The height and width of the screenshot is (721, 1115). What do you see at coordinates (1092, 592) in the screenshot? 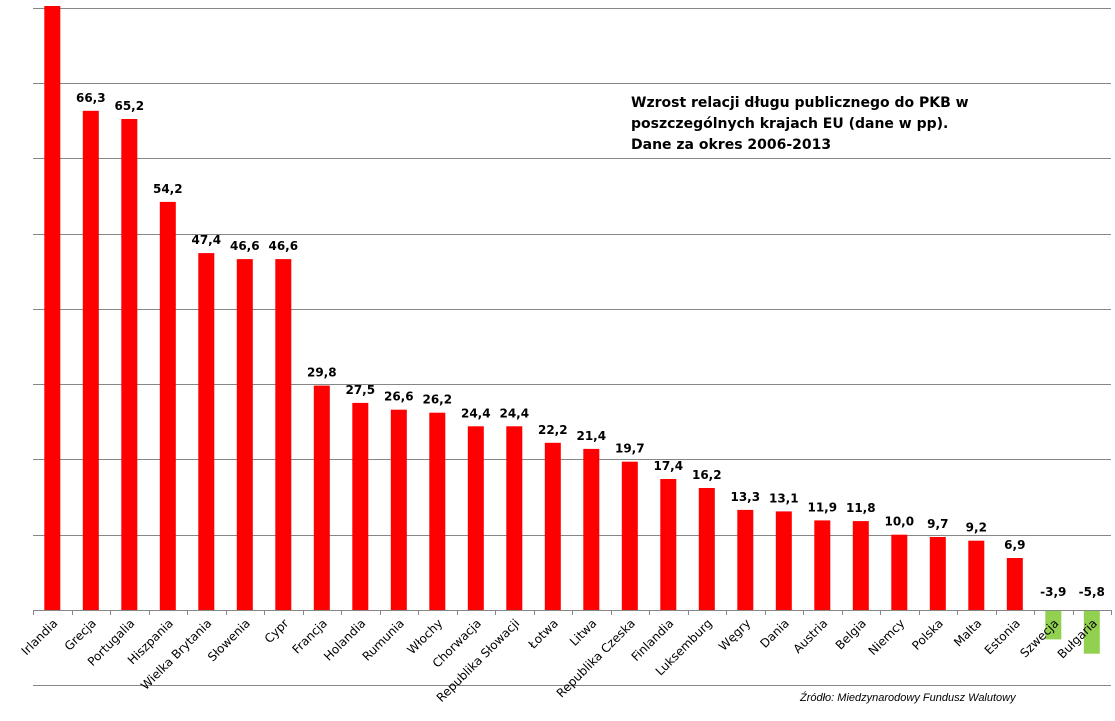
I see `data-label-27: -5,8` at bounding box center [1092, 592].